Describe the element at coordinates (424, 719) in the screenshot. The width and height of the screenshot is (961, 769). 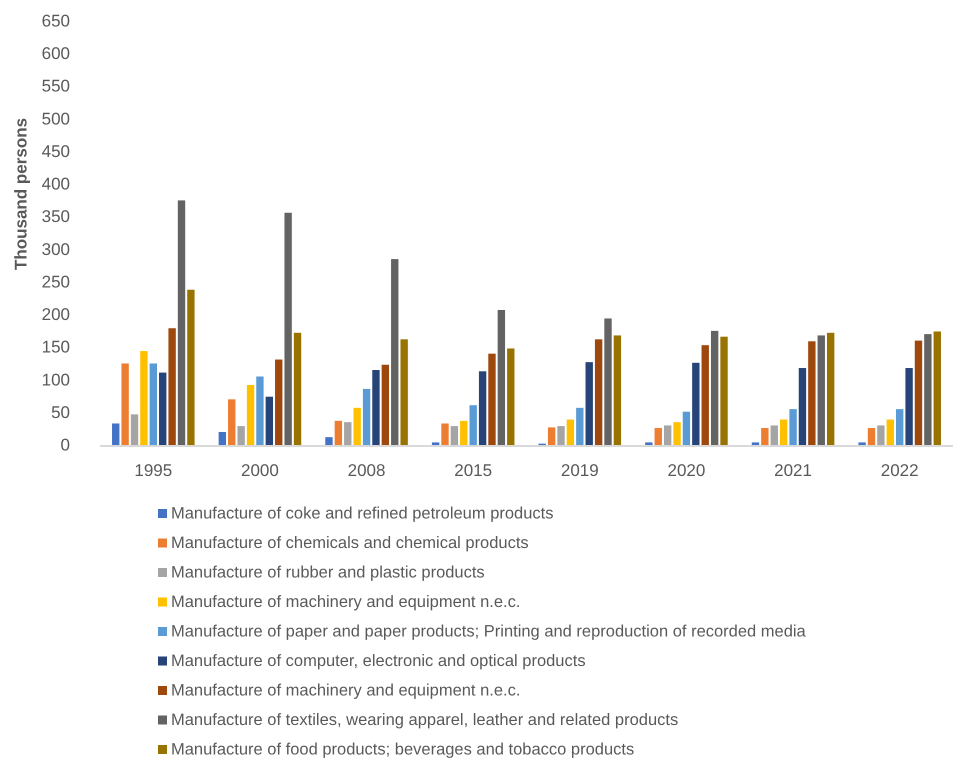
I see `legend-label: Manufacture of textiles, wearing apparel, leather and related products` at that location.